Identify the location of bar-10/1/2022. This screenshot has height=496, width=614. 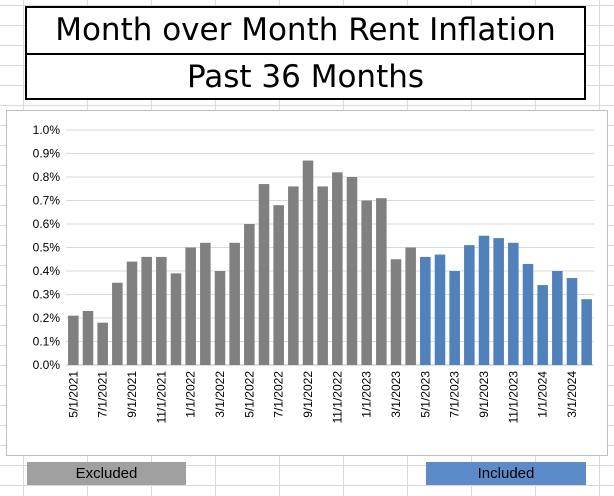
(322, 275).